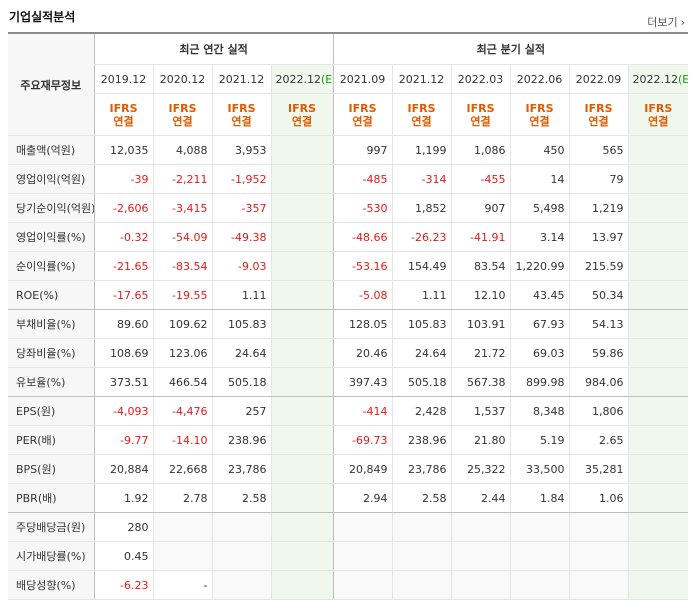 This screenshot has width=691, height=600. What do you see at coordinates (241, 440) in the screenshot?
I see `table-cell: 238.96` at bounding box center [241, 440].